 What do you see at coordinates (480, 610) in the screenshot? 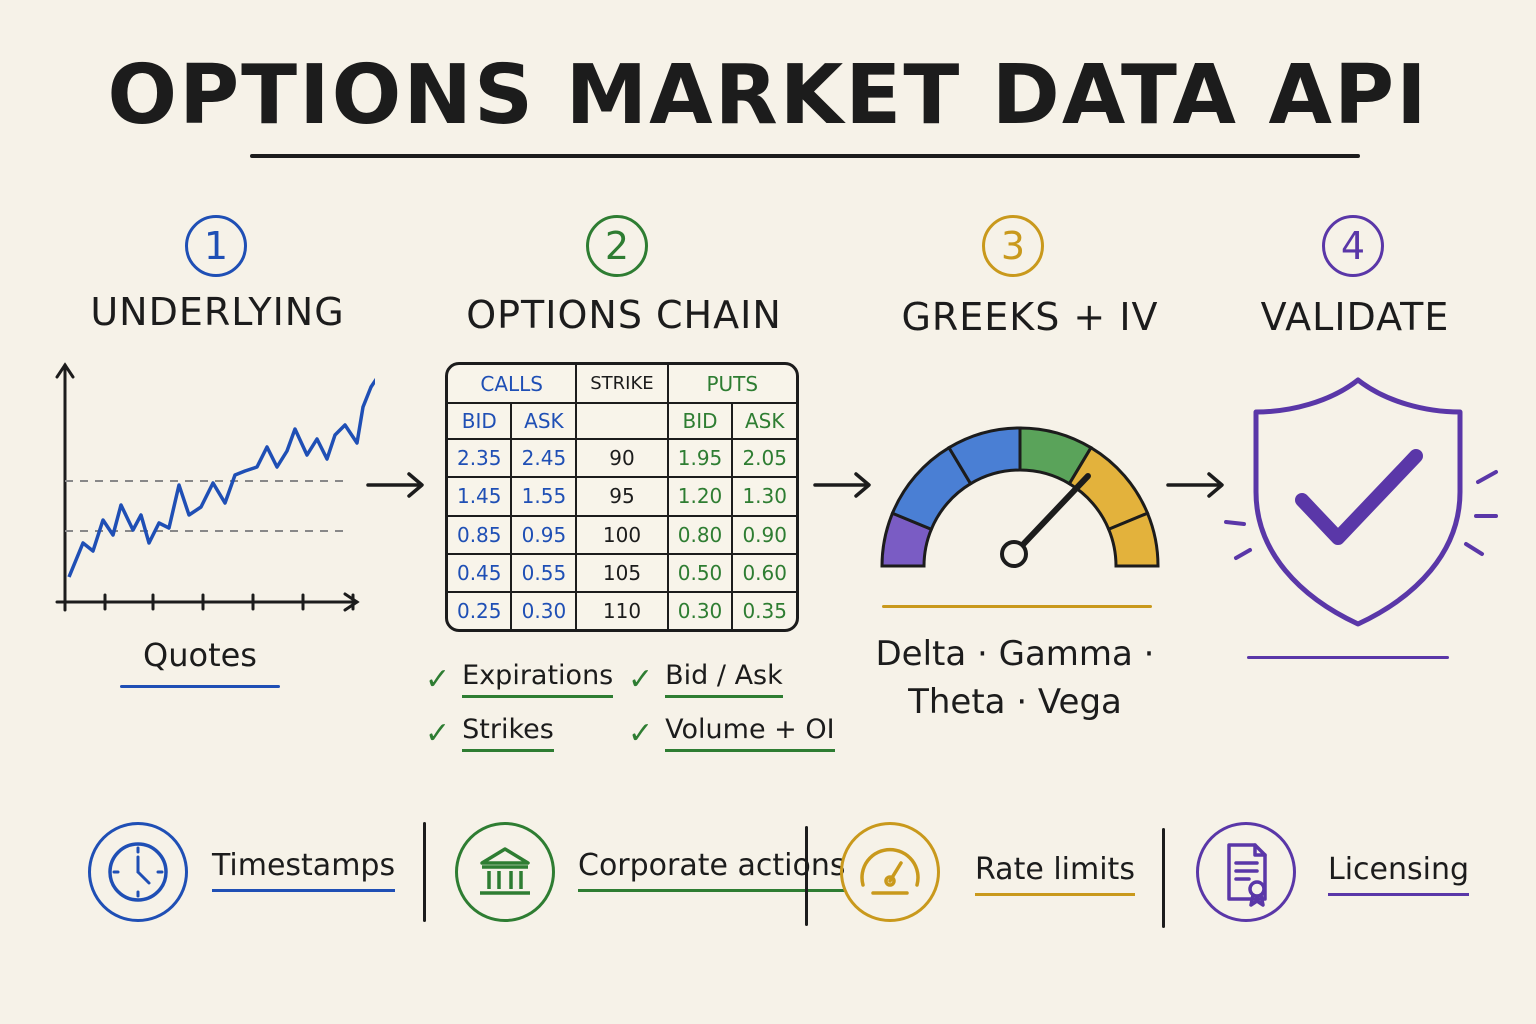
I see `call-bid-cell: 0.25` at bounding box center [480, 610].